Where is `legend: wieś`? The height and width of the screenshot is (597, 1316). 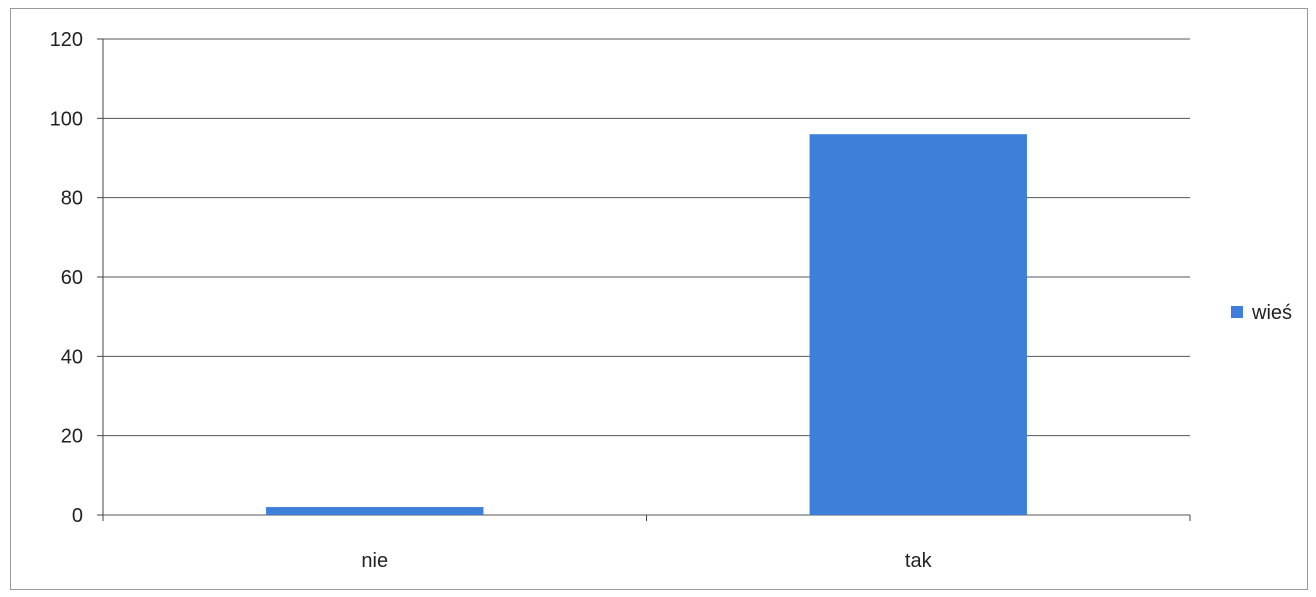 legend: wieś is located at coordinates (1261, 313).